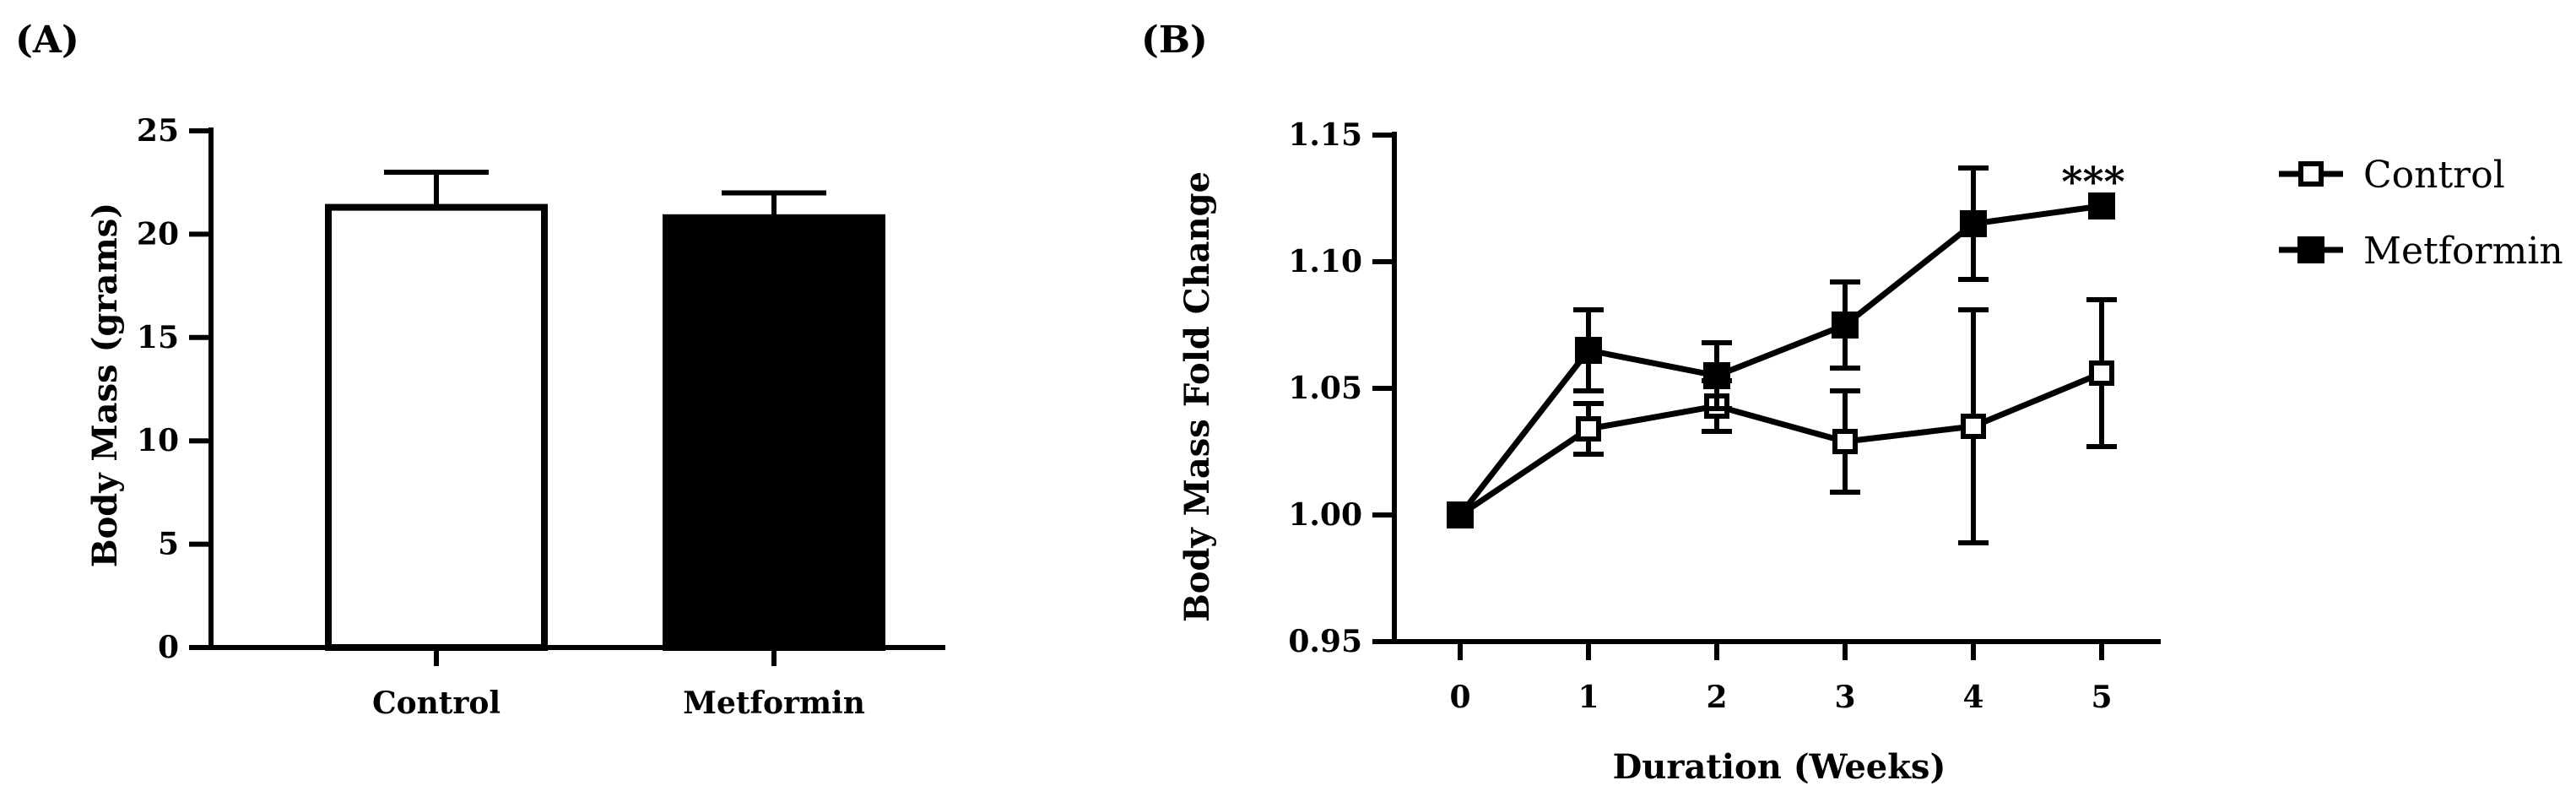 This screenshot has width=2576, height=802. Describe the element at coordinates (1973, 698) in the screenshot. I see `x-tick-label: 4` at that location.